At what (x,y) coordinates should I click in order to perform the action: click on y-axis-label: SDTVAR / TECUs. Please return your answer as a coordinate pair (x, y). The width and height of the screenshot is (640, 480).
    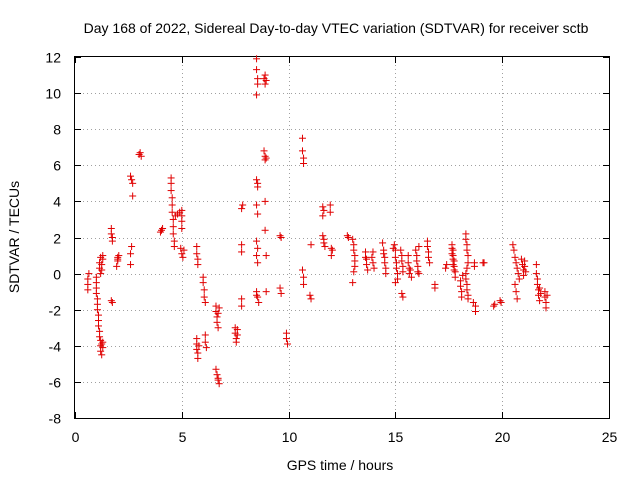
    Looking at the image, I should click on (14, 237).